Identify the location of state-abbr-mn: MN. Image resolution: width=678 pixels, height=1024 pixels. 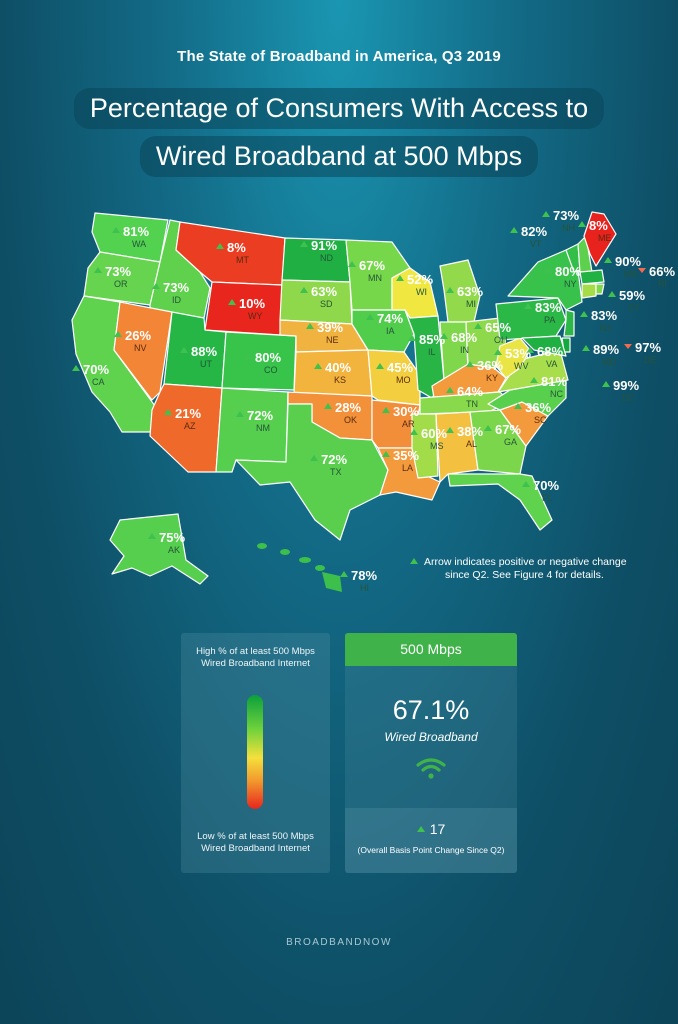
(375, 278).